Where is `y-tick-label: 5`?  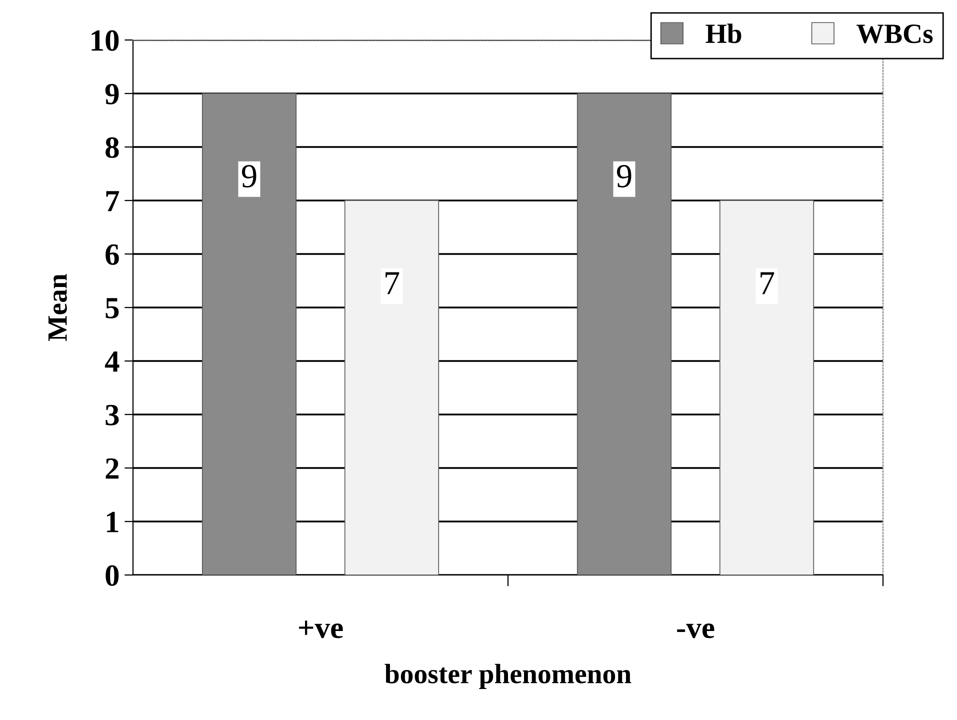
y-tick-label: 5 is located at coordinates (112, 308).